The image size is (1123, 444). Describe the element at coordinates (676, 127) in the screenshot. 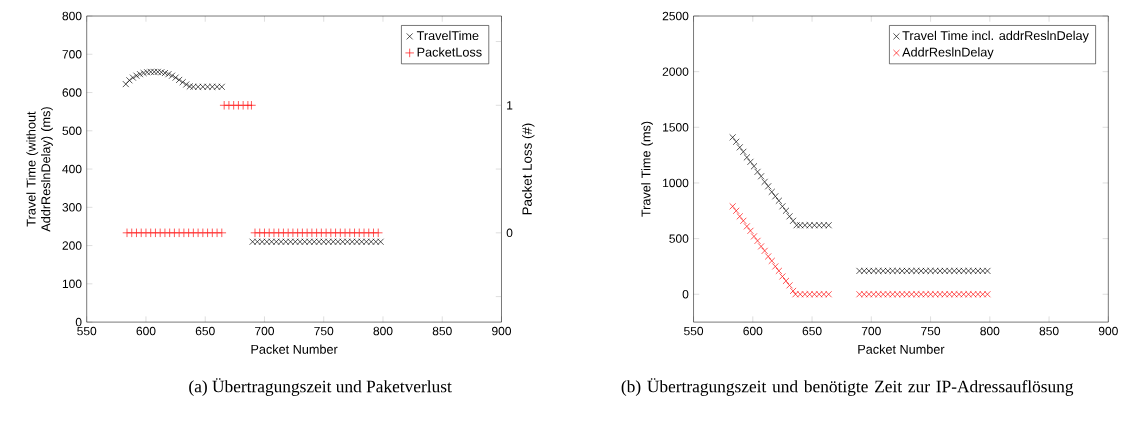

I see `y-tick-label: 1500` at that location.